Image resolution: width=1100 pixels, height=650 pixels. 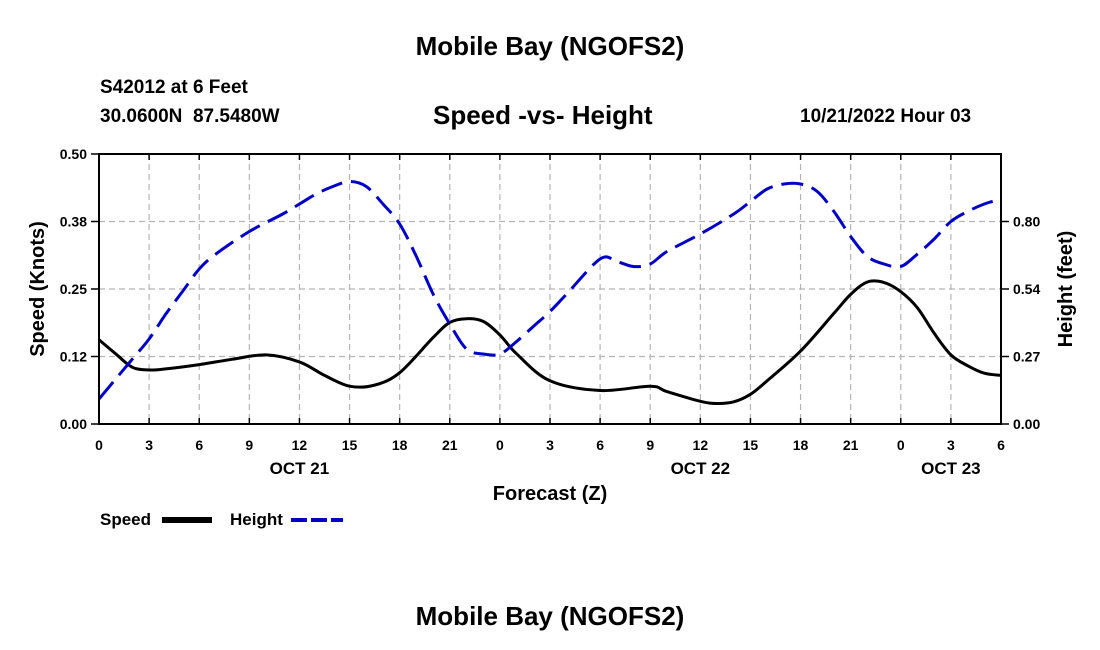 I want to click on station-label: S42012 at 6 Feet, so click(x=174, y=87).